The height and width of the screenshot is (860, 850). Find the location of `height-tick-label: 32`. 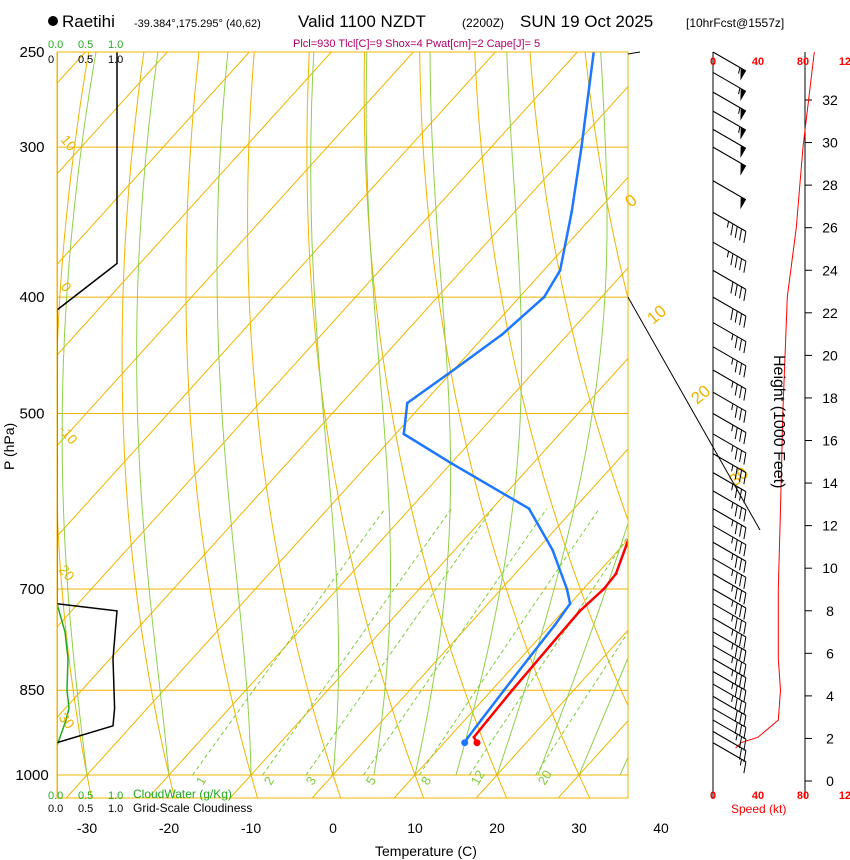

height-tick-label: 32 is located at coordinates (830, 100).